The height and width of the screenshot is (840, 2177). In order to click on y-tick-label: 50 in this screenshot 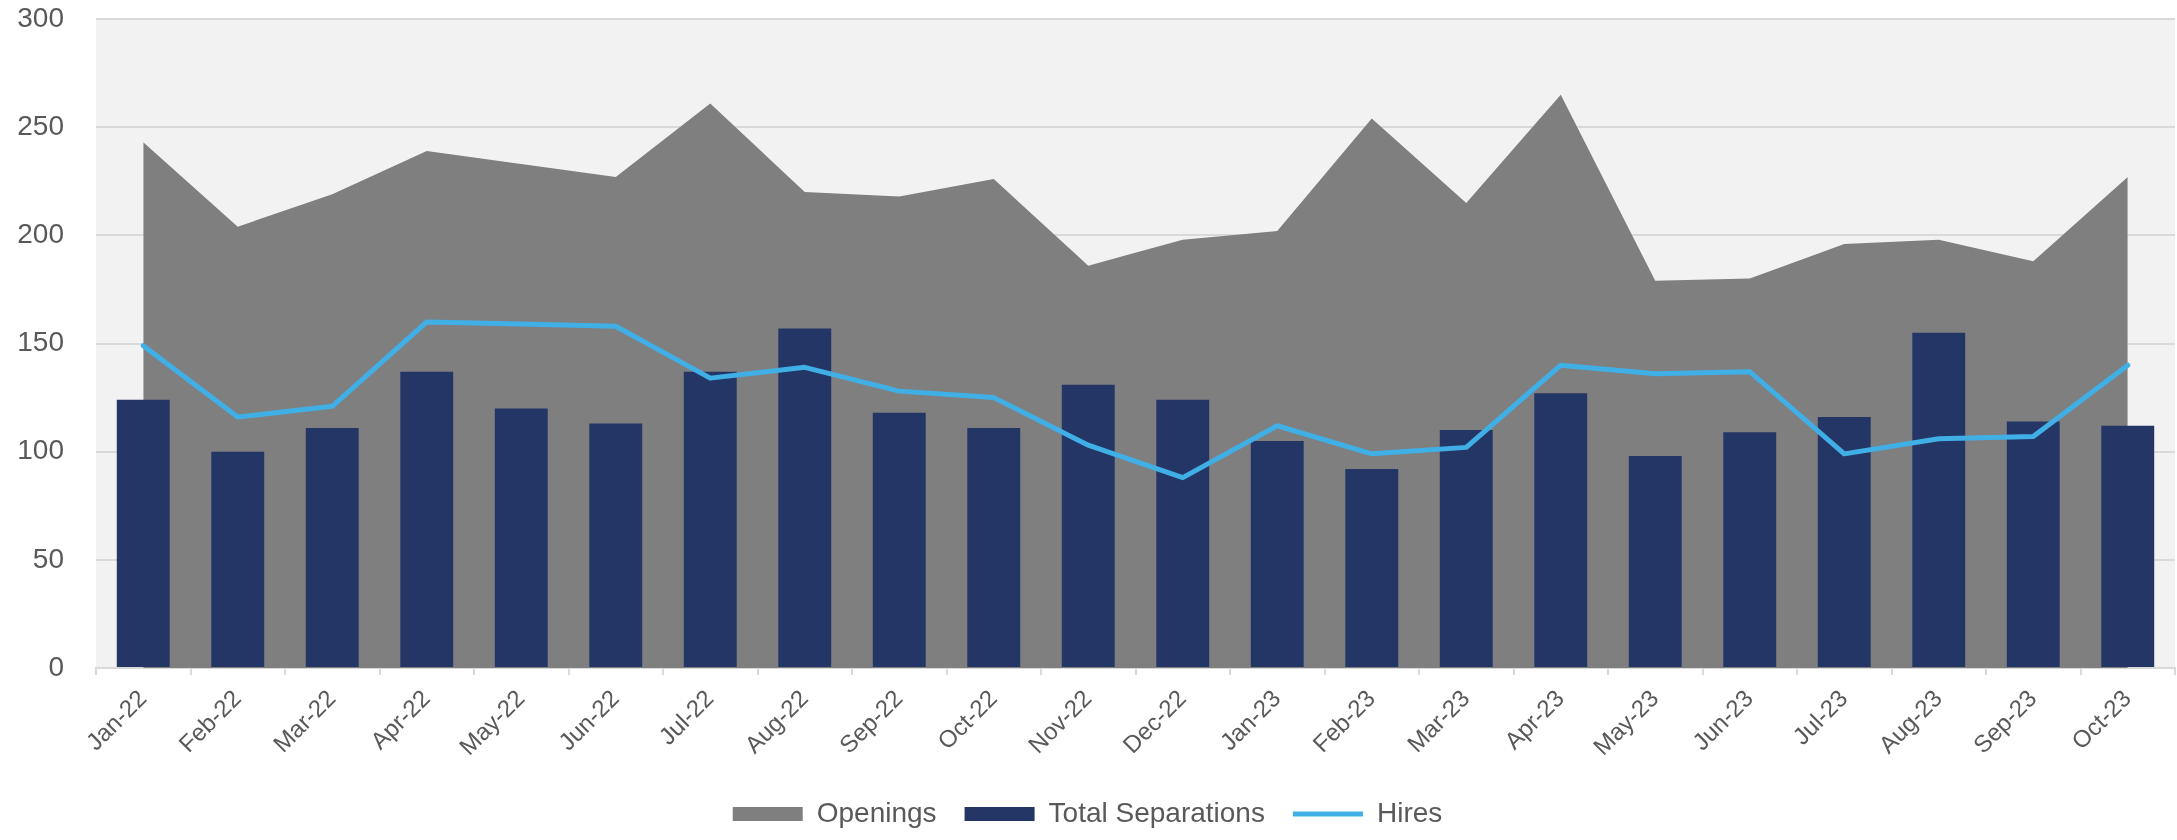, I will do `click(48, 558)`.